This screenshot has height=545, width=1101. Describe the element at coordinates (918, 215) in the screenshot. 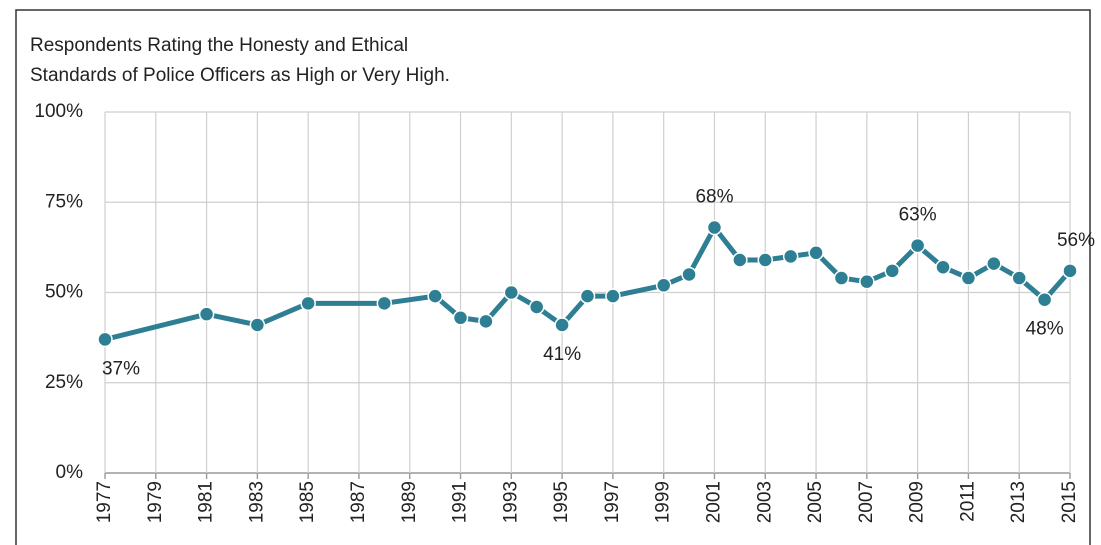

I see `data-label: 63%` at that location.